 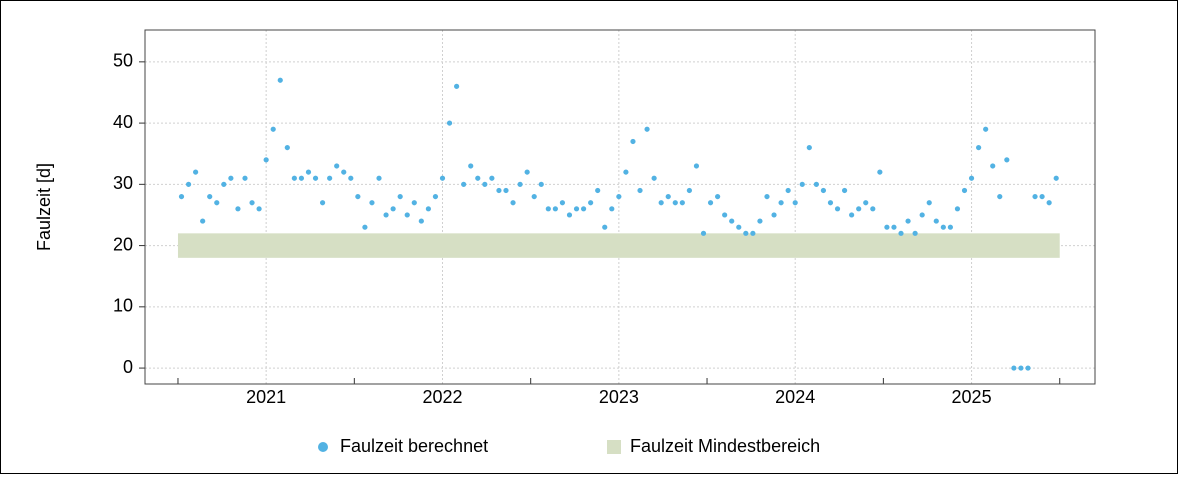 What do you see at coordinates (123, 306) in the screenshot?
I see `y-tick-label: 10` at bounding box center [123, 306].